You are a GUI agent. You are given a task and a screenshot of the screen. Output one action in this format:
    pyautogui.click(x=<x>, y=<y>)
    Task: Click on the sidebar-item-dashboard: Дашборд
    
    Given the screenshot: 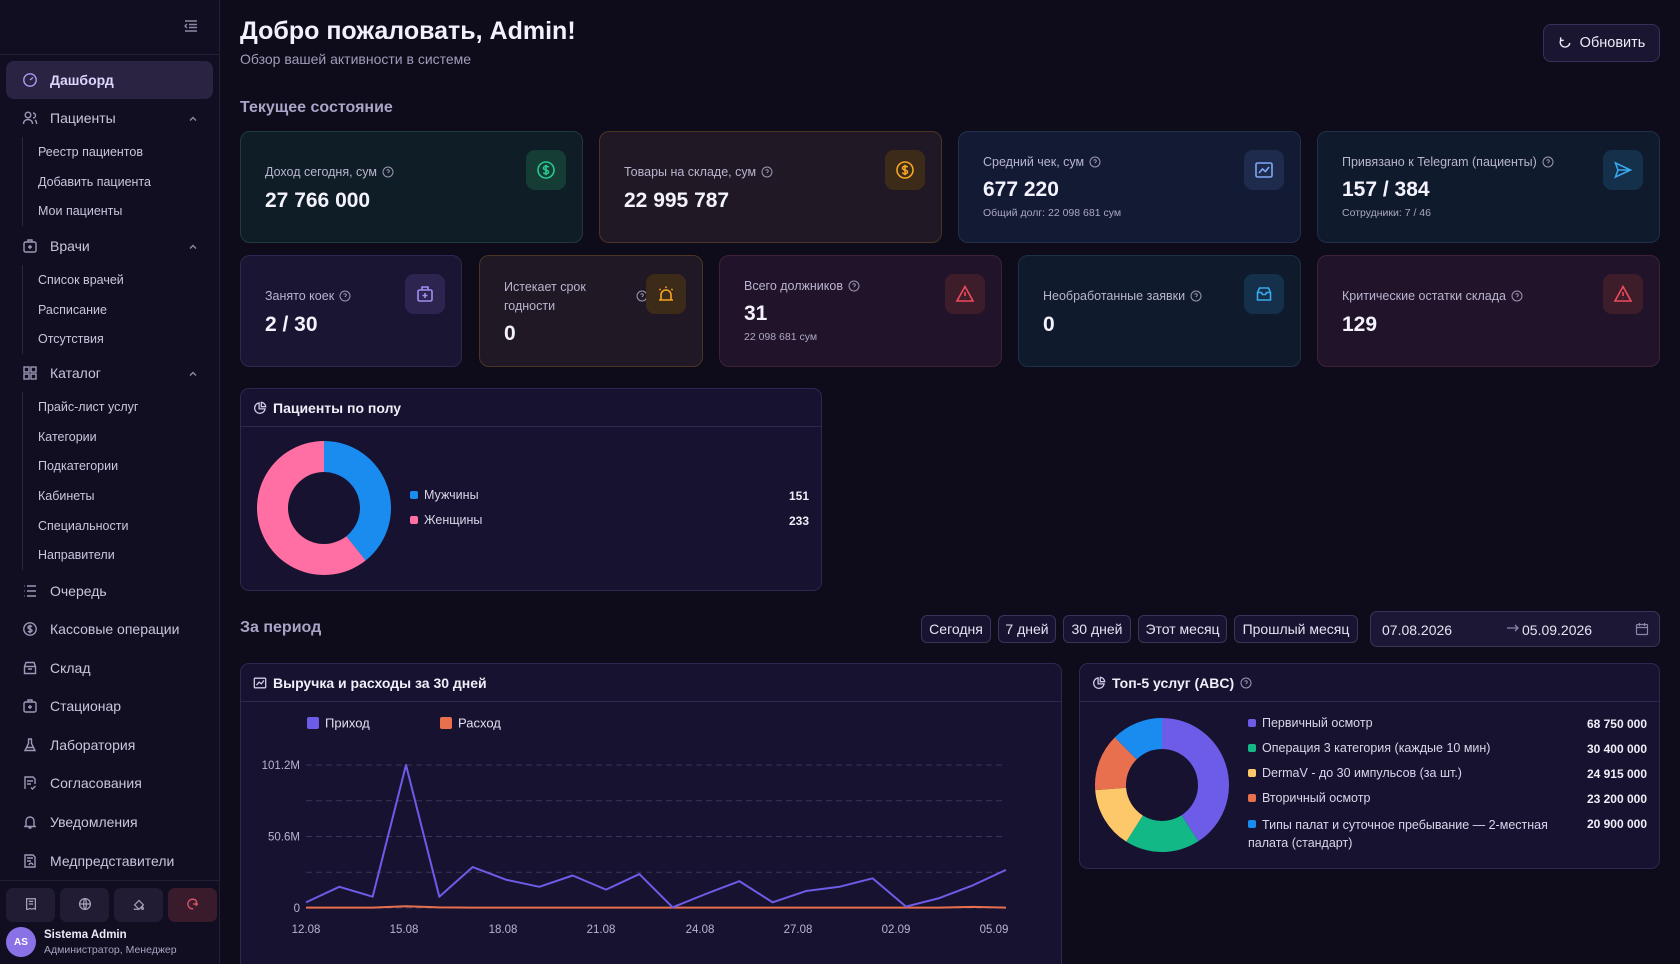 What is the action you would take?
    pyautogui.click(x=109, y=80)
    